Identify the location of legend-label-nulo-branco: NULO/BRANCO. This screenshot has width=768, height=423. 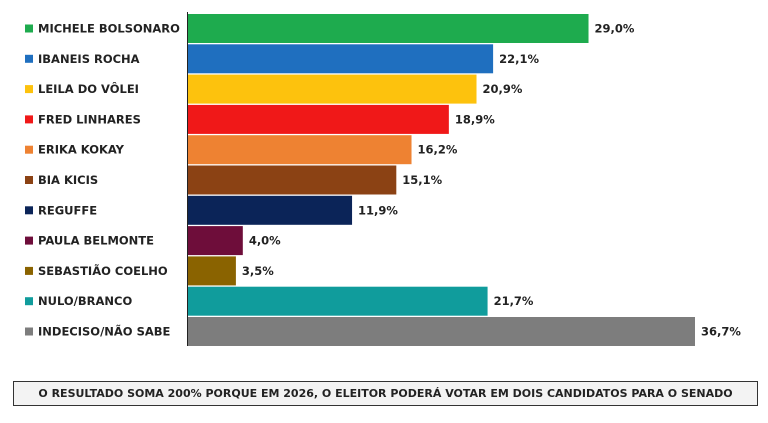
(85, 301).